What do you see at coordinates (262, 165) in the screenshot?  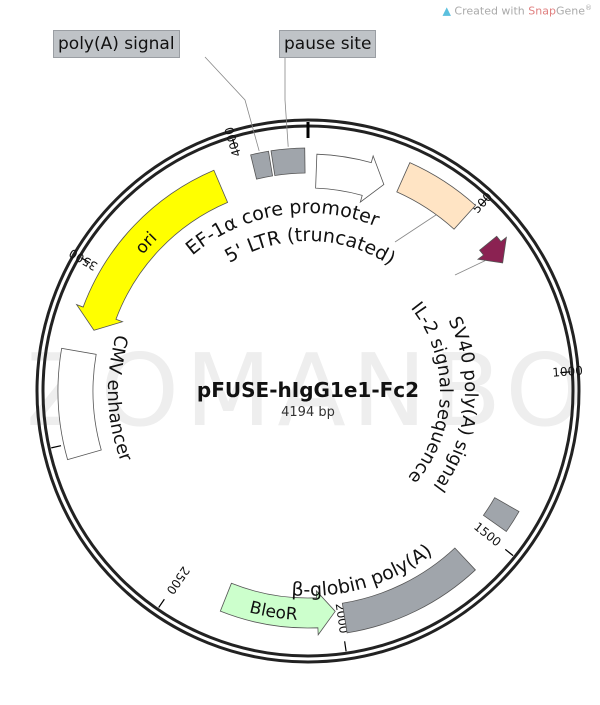 I see `feature-polya` at bounding box center [262, 165].